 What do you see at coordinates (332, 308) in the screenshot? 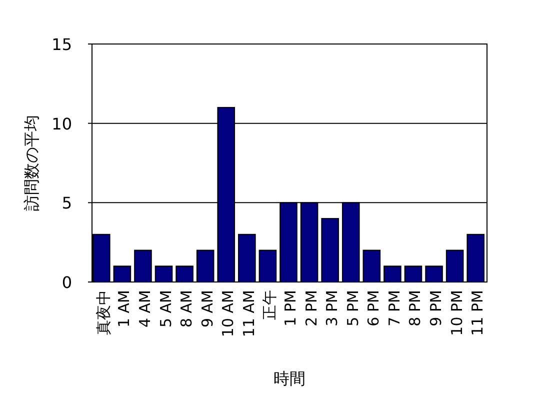
I see `x-tick-label: 3 PM` at bounding box center [332, 308].